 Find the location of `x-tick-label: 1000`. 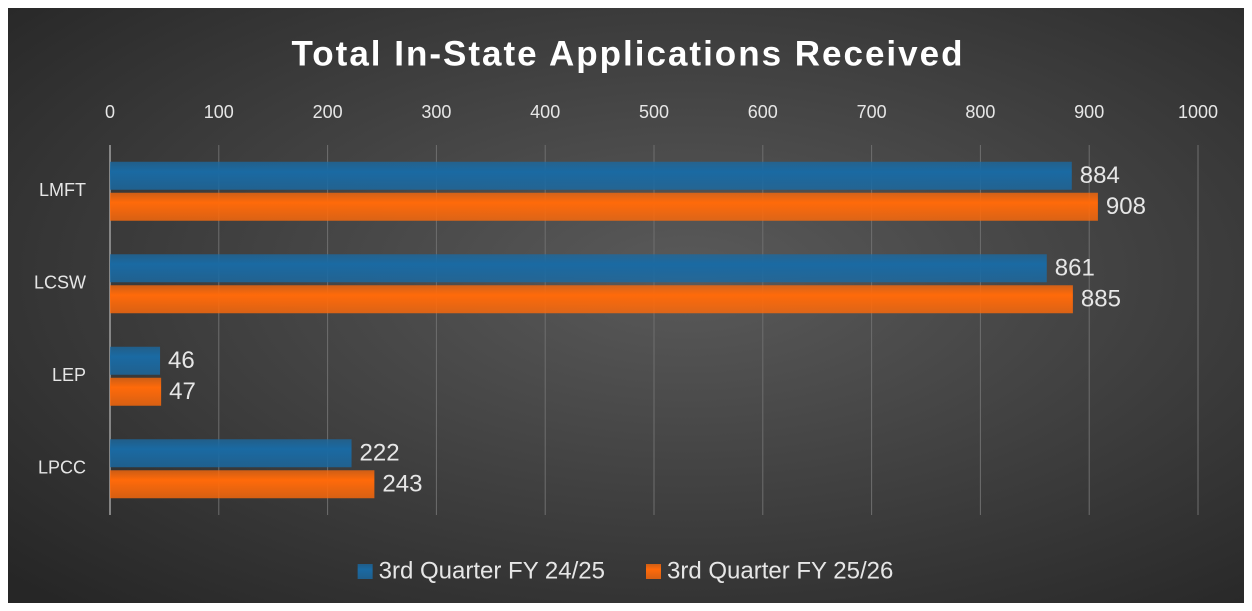

x-tick-label: 1000 is located at coordinates (1198, 112).